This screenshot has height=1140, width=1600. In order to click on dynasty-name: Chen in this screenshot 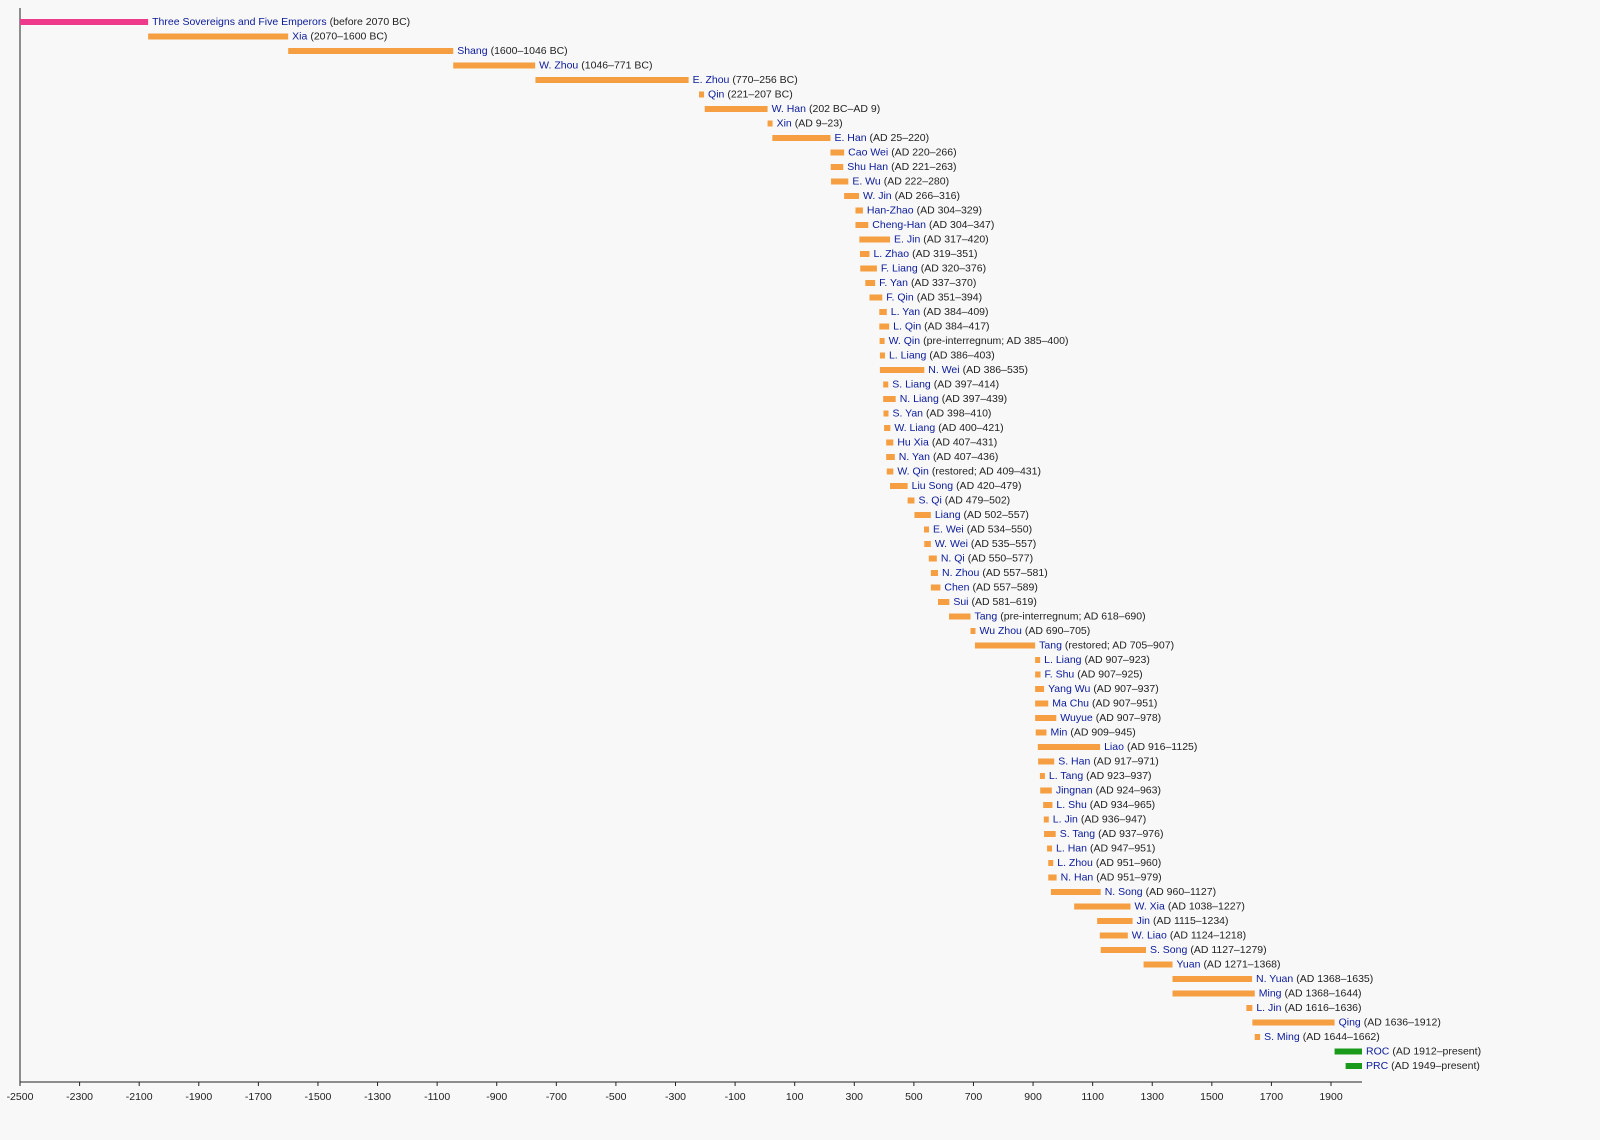, I will do `click(956, 587)`.